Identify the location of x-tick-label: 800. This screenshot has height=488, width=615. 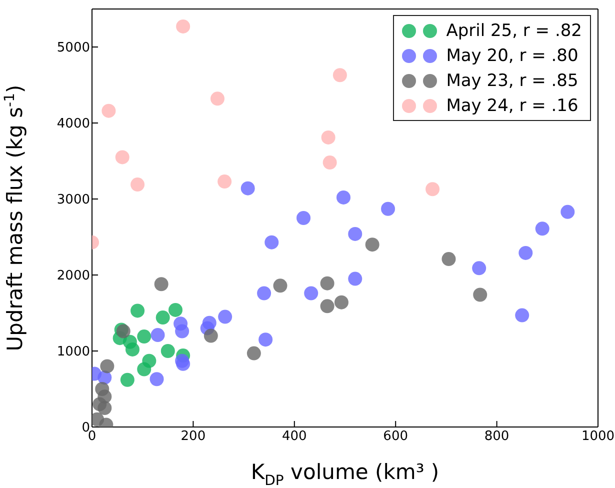
(497, 436).